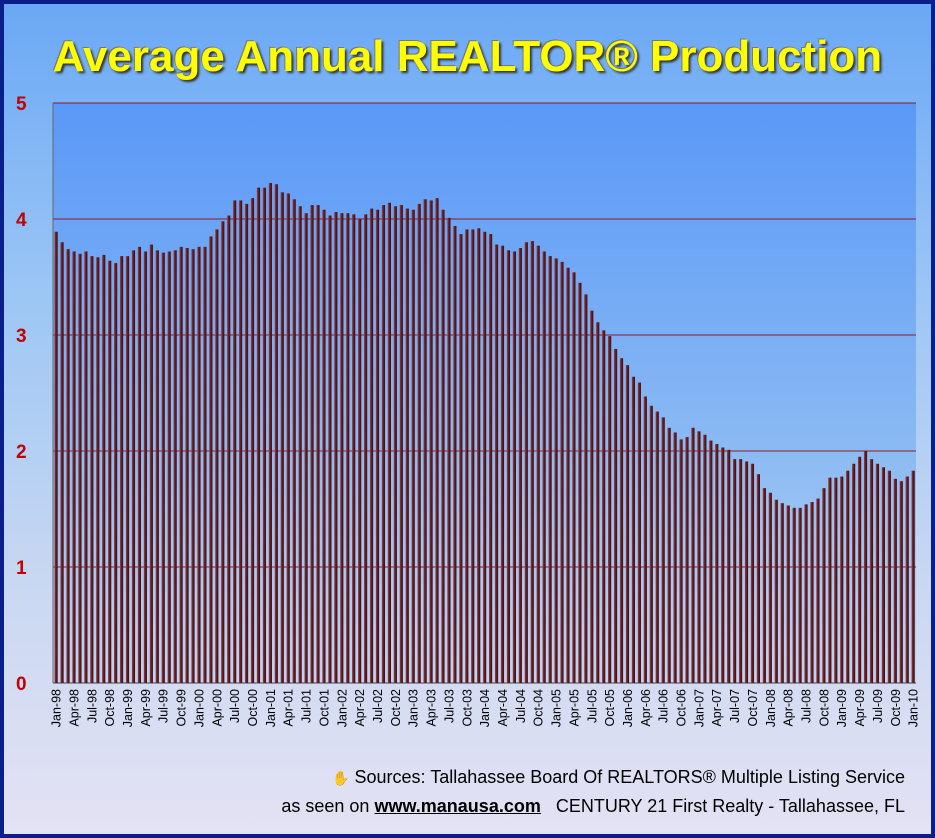  I want to click on x-tick-label: Oct-02, so click(396, 708).